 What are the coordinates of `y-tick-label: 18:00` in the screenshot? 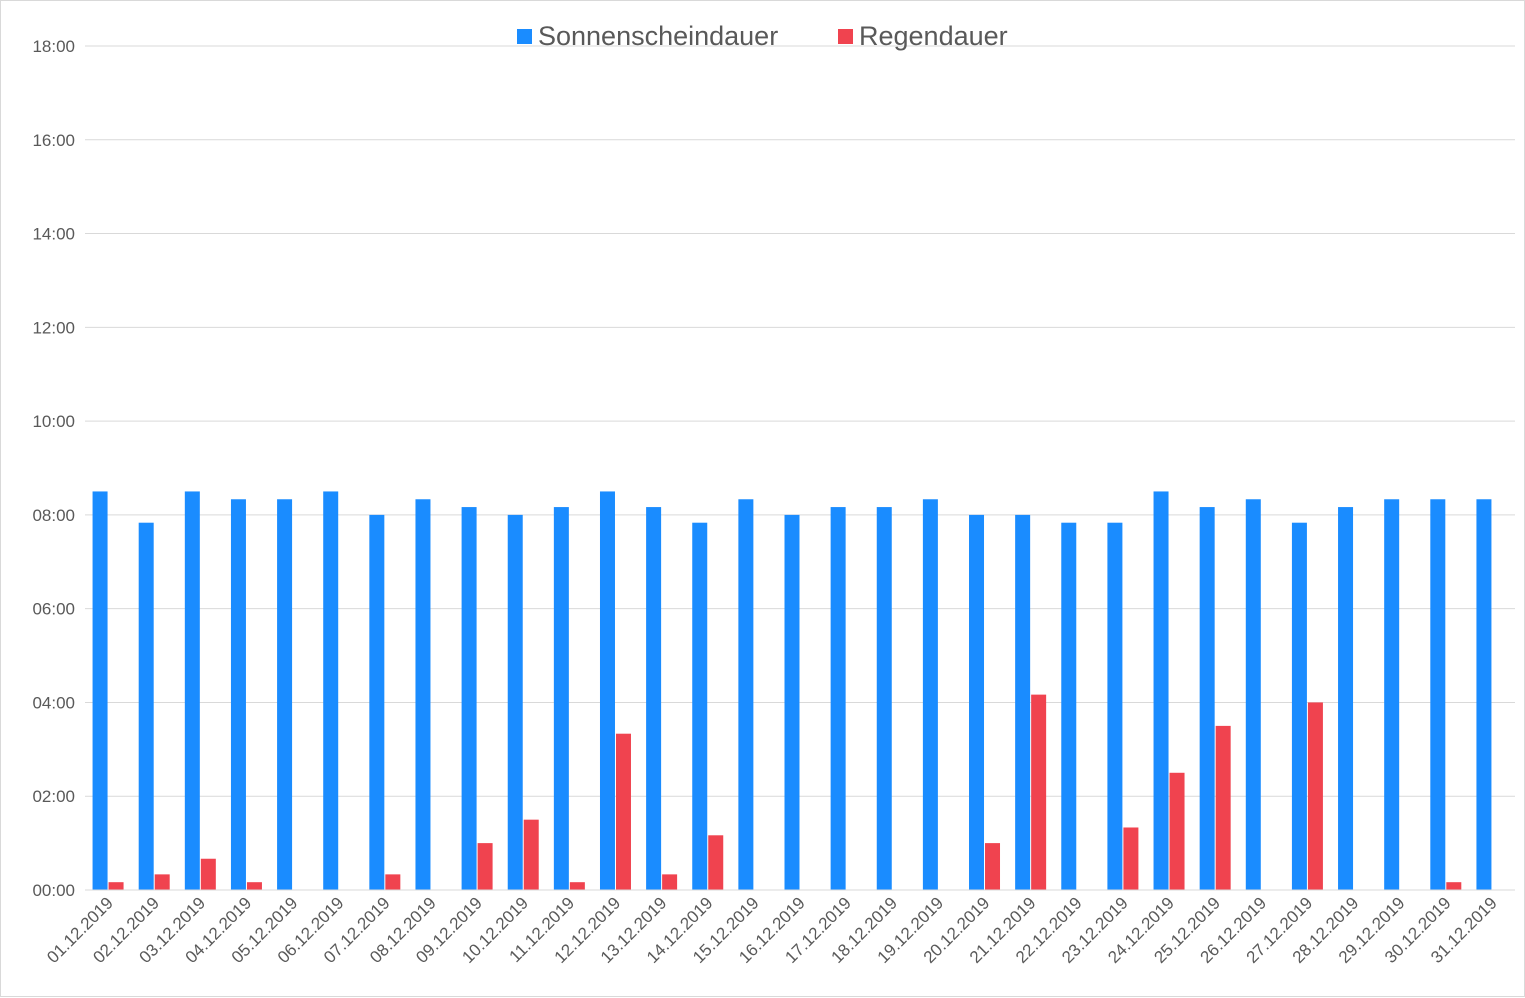 It's located at (53, 46).